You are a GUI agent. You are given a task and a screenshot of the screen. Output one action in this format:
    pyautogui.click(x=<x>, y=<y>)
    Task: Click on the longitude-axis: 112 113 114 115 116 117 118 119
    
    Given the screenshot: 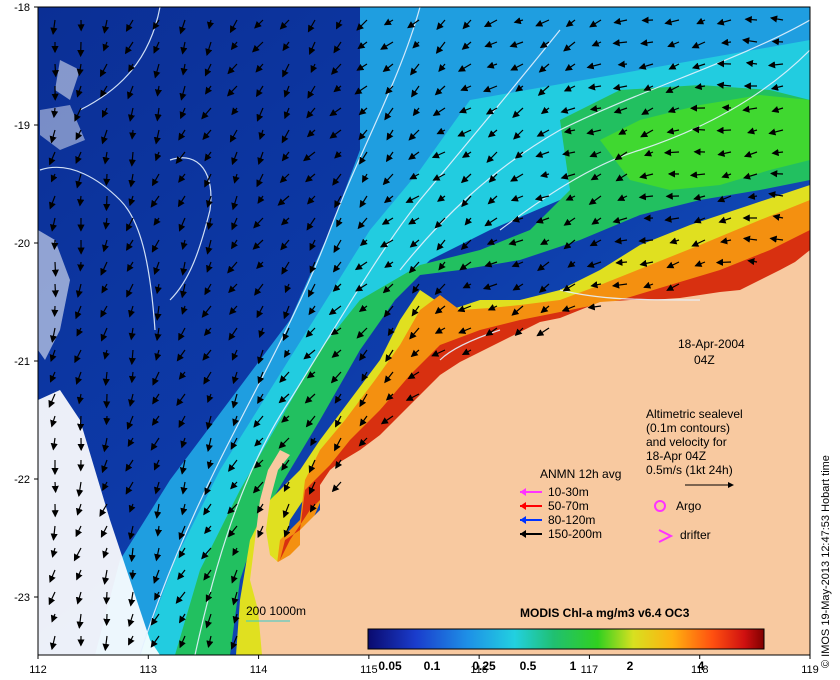 What is the action you would take?
    pyautogui.click(x=424, y=665)
    